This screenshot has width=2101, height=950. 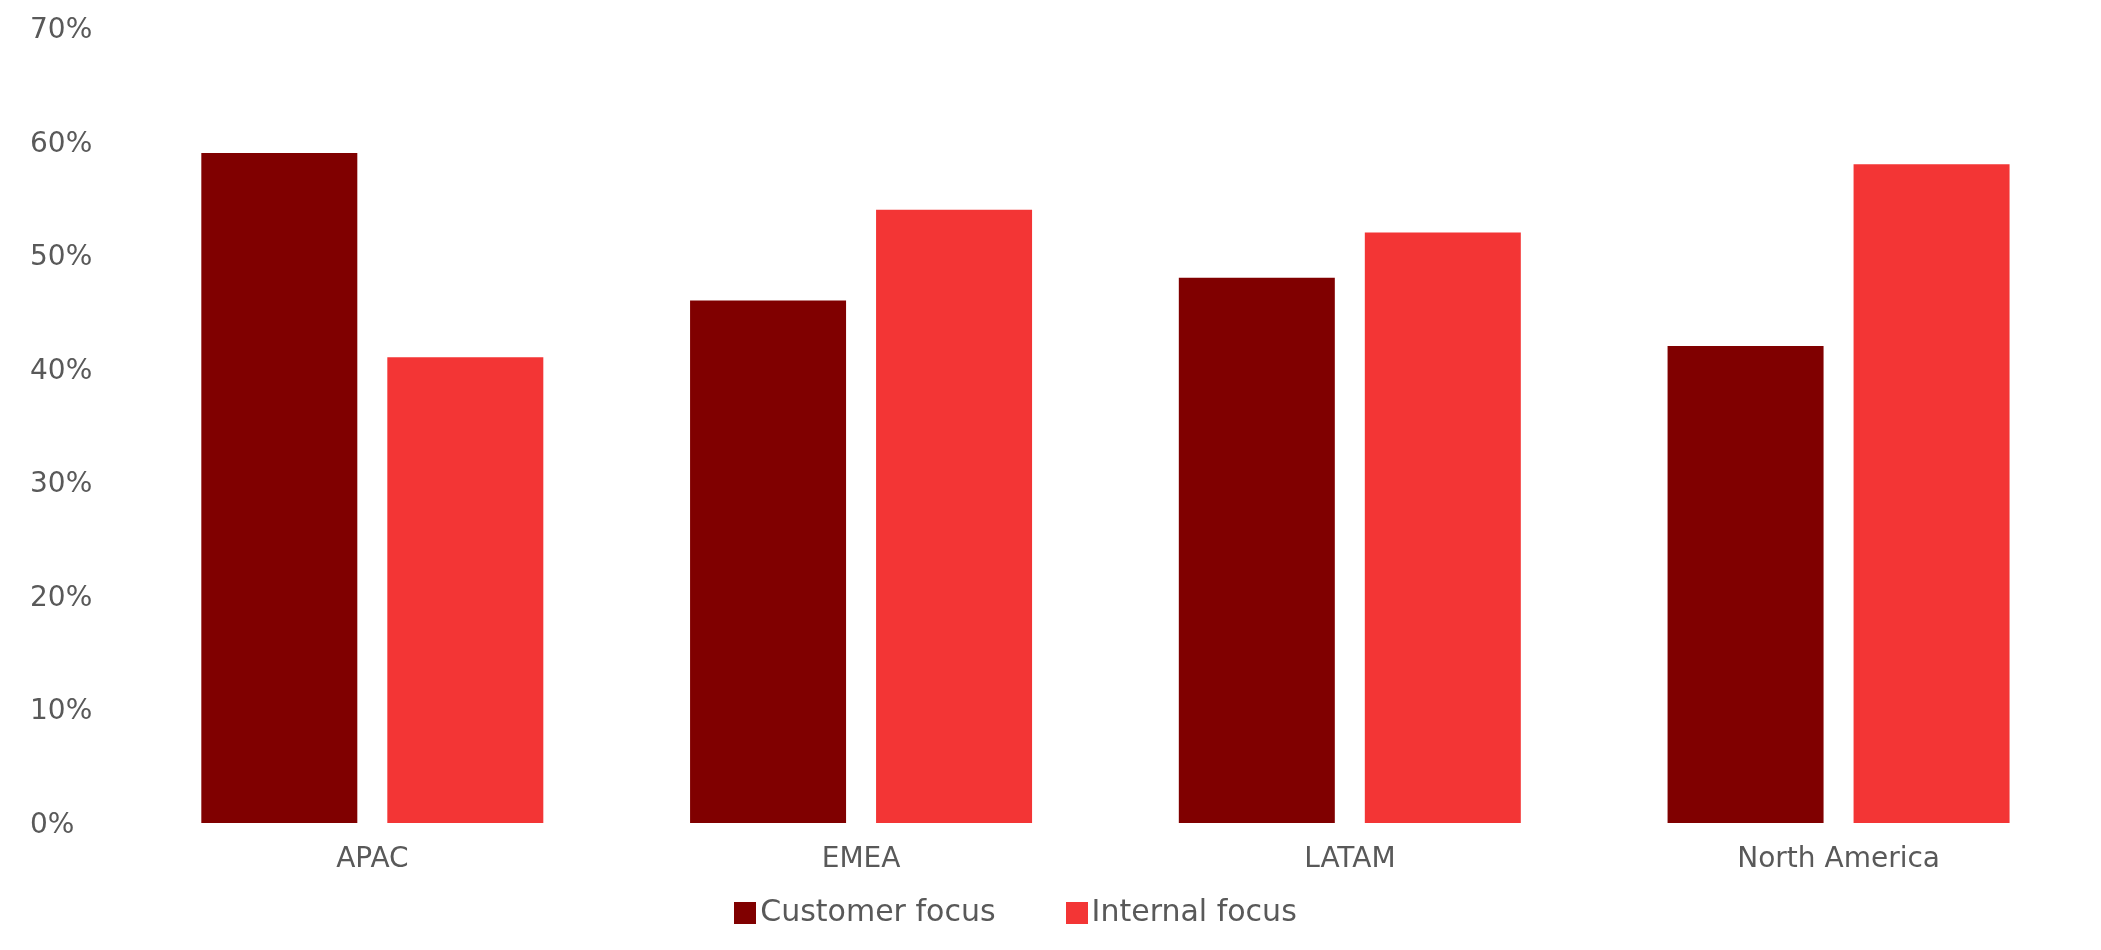 What do you see at coordinates (61, 369) in the screenshot?
I see `y-tick-label: 40%` at bounding box center [61, 369].